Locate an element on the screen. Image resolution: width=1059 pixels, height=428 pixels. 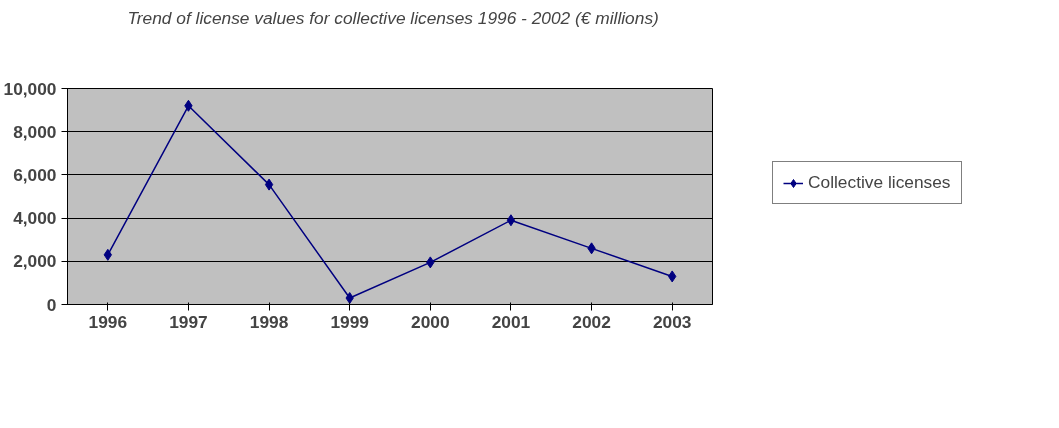
x-tick-label: 1999 is located at coordinates (349, 321).